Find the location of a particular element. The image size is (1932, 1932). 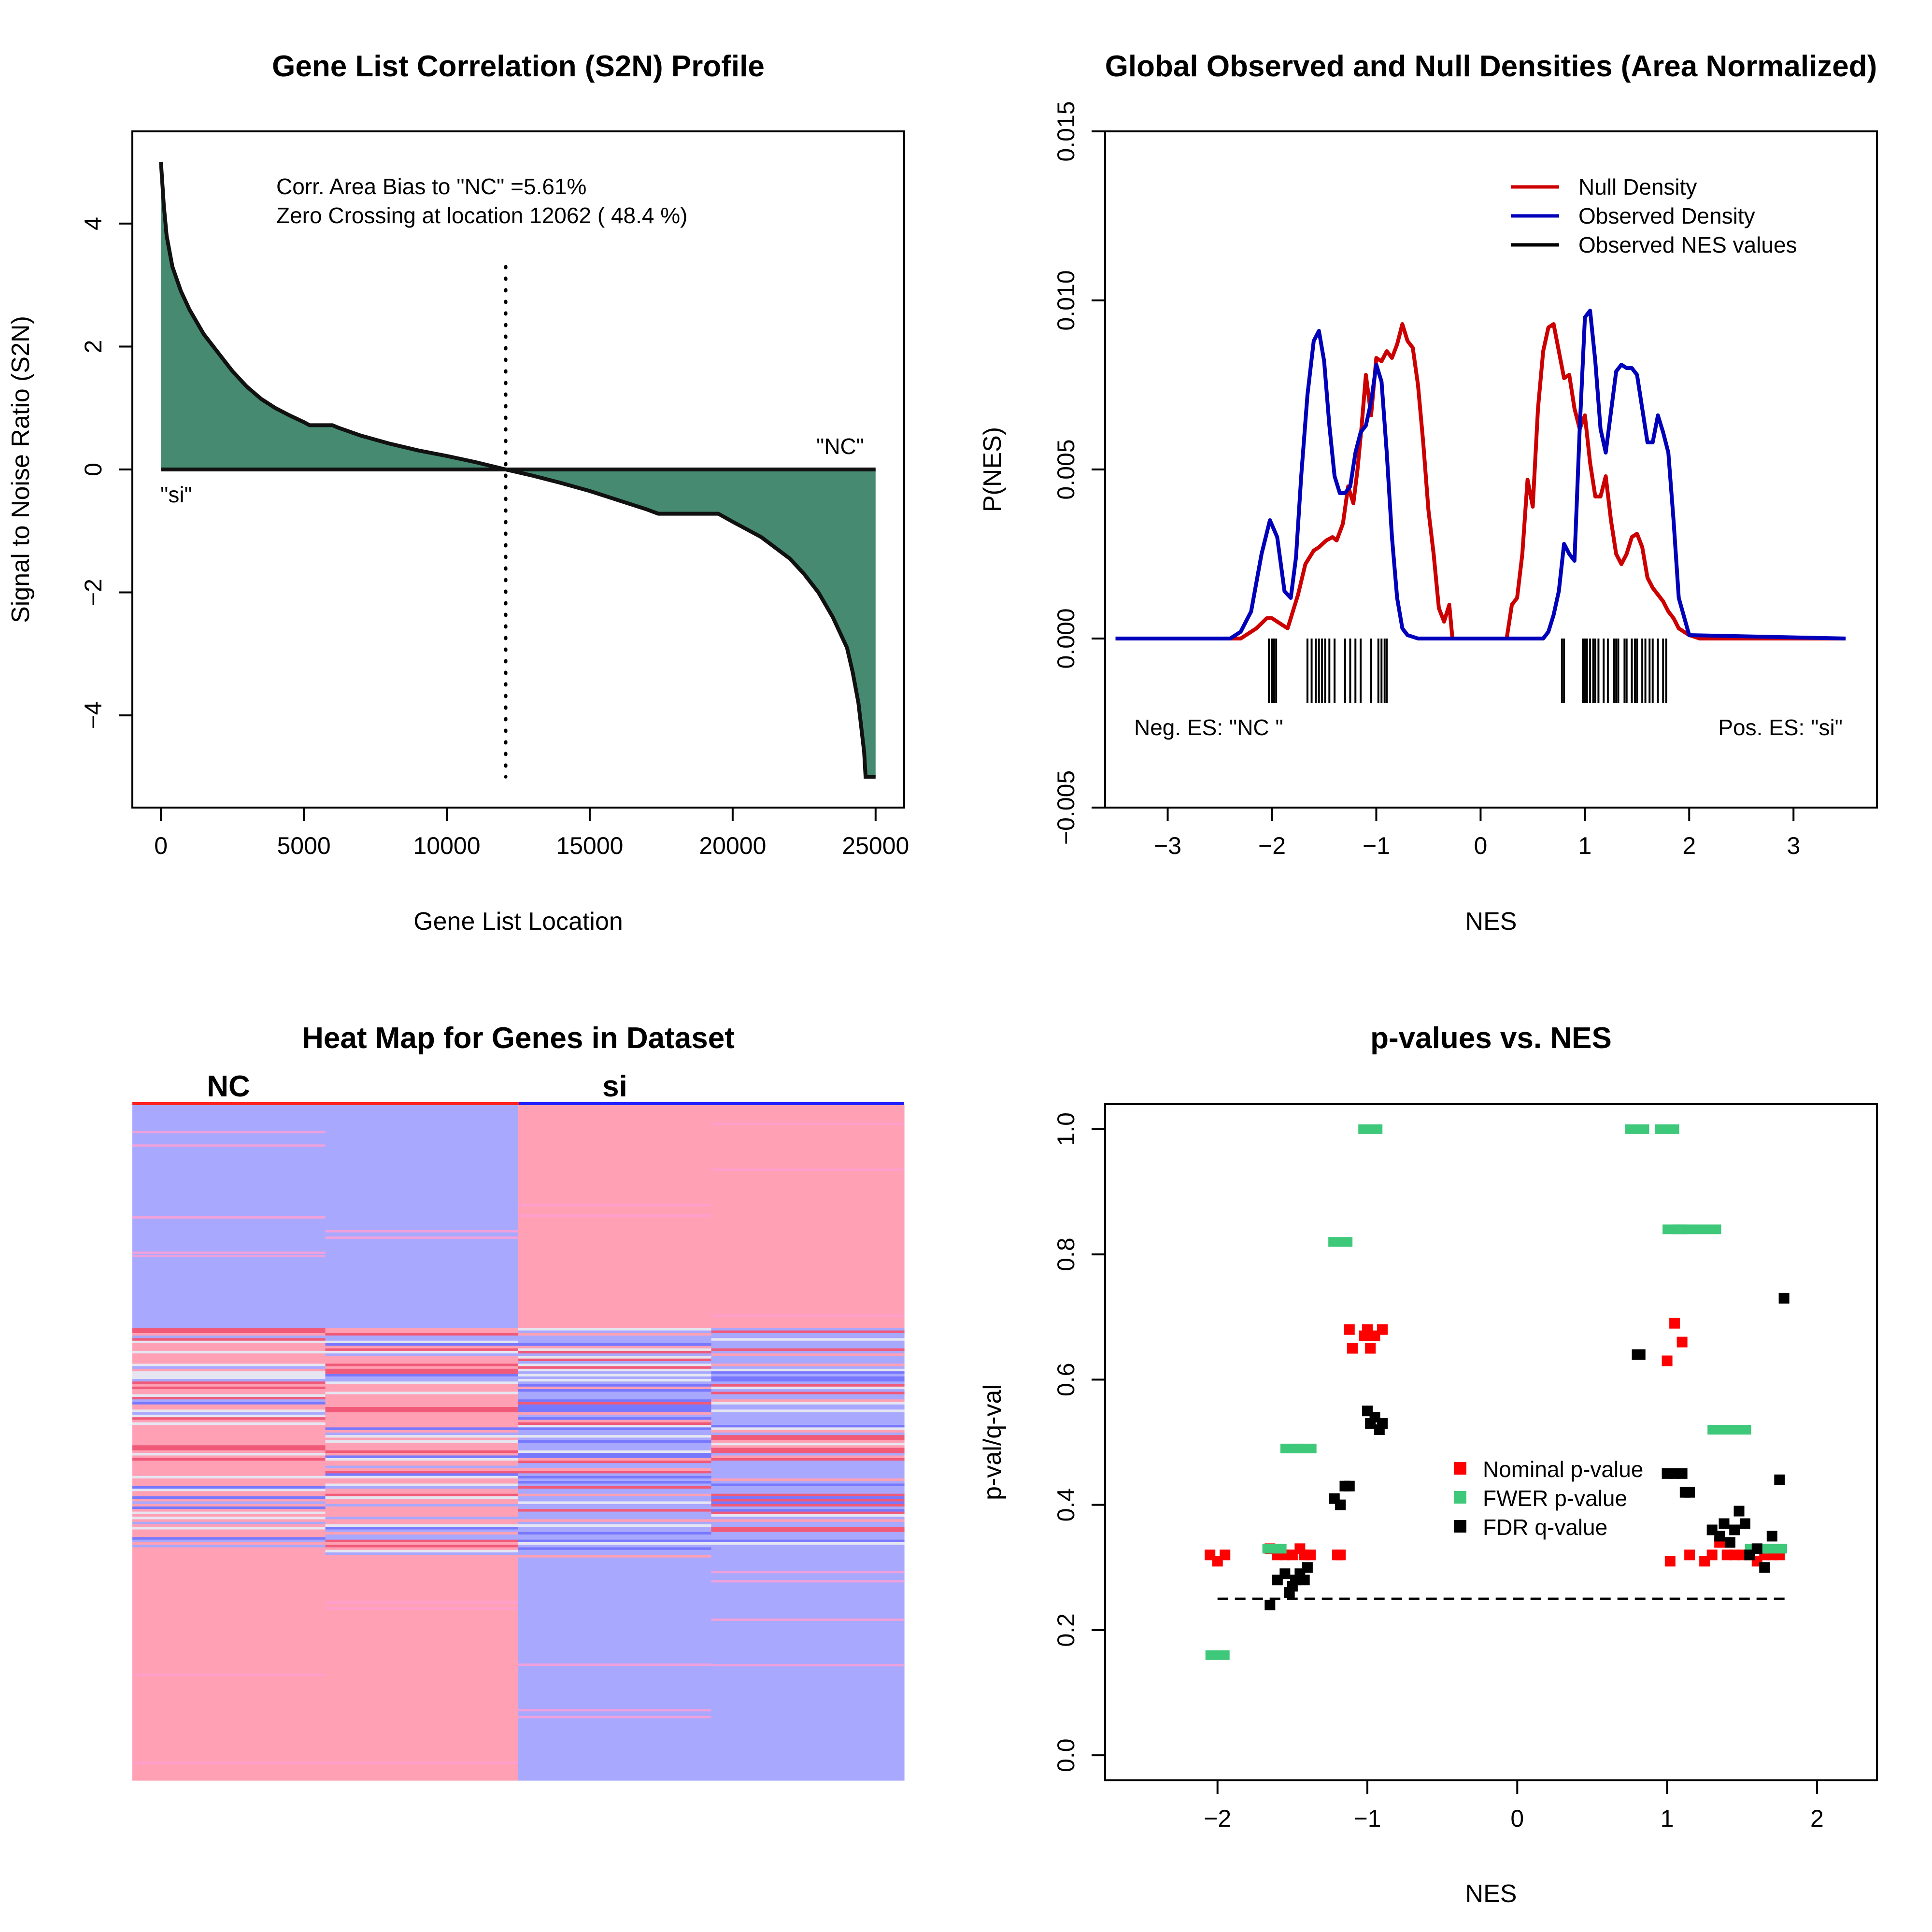

nes-densities-frame is located at coordinates (1491, 469).